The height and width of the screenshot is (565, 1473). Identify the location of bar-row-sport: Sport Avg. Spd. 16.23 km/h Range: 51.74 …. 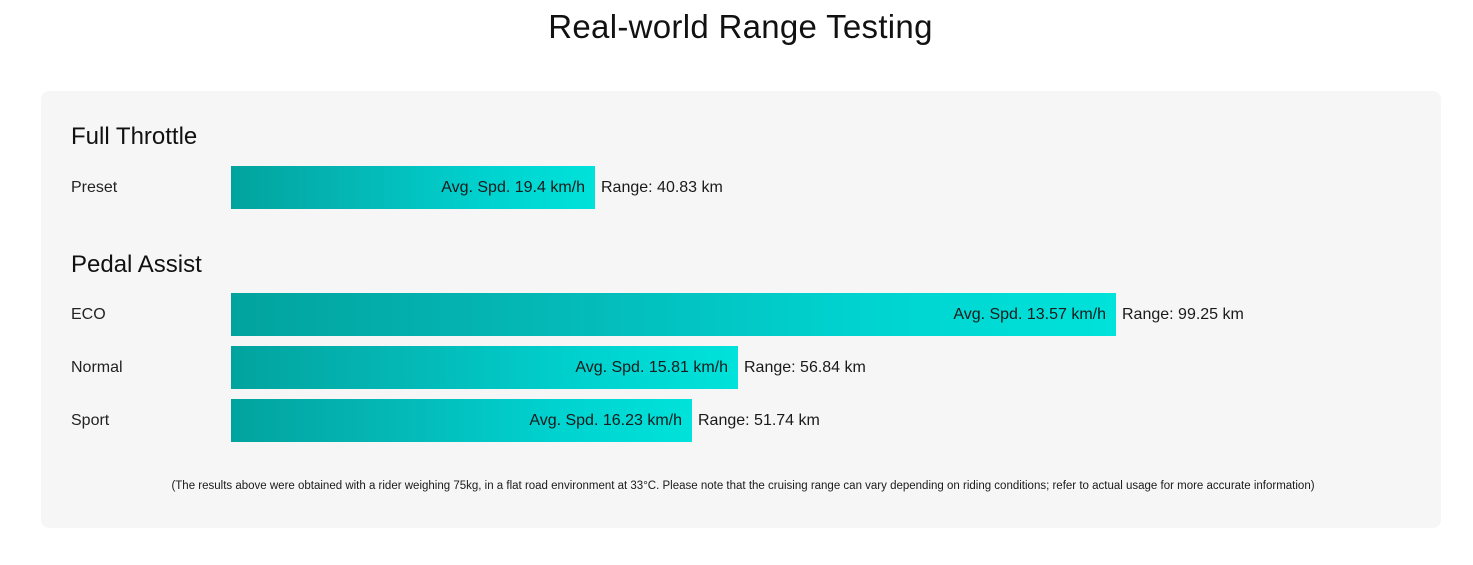
(741, 420).